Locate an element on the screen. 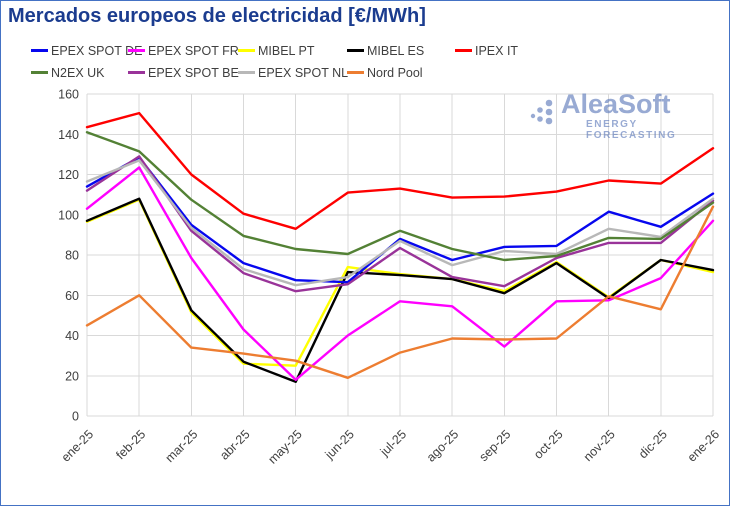  legend-item-epex-spot-be: EPEX SPOT BE is located at coordinates (183, 73).